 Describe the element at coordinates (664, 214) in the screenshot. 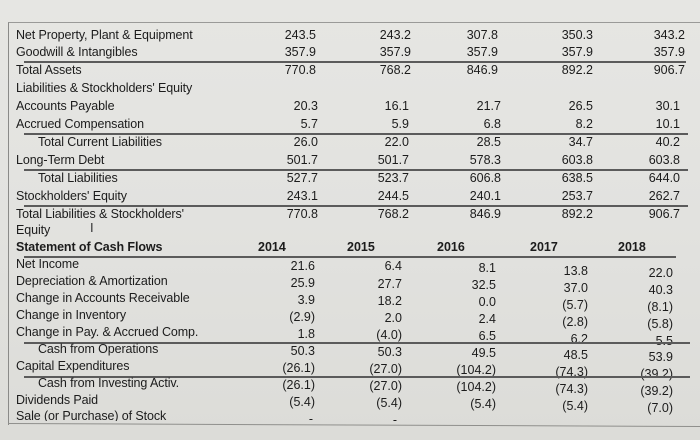

I see `value-2018: 906.7` at that location.